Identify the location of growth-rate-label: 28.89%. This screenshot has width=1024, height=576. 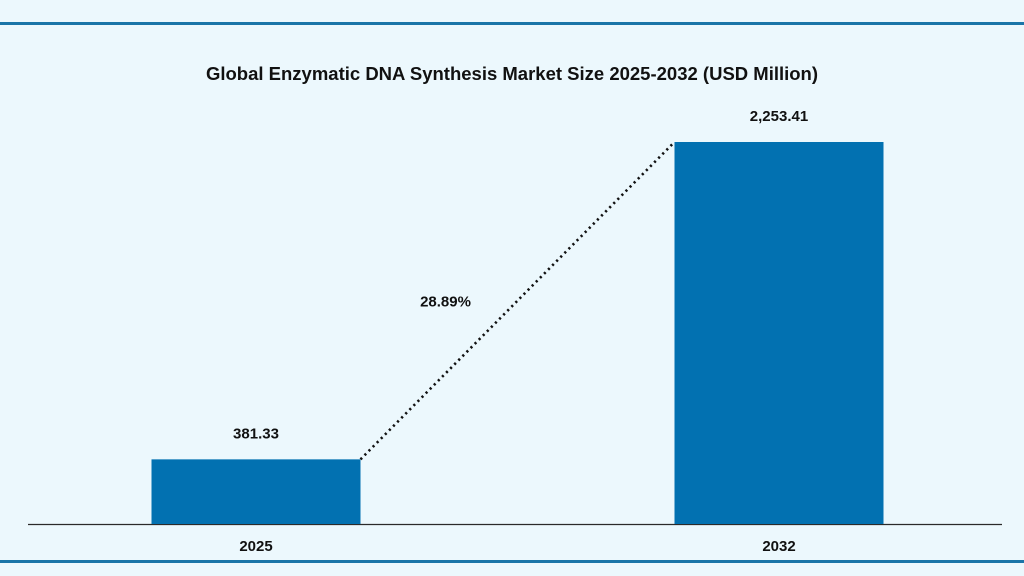
(445, 302).